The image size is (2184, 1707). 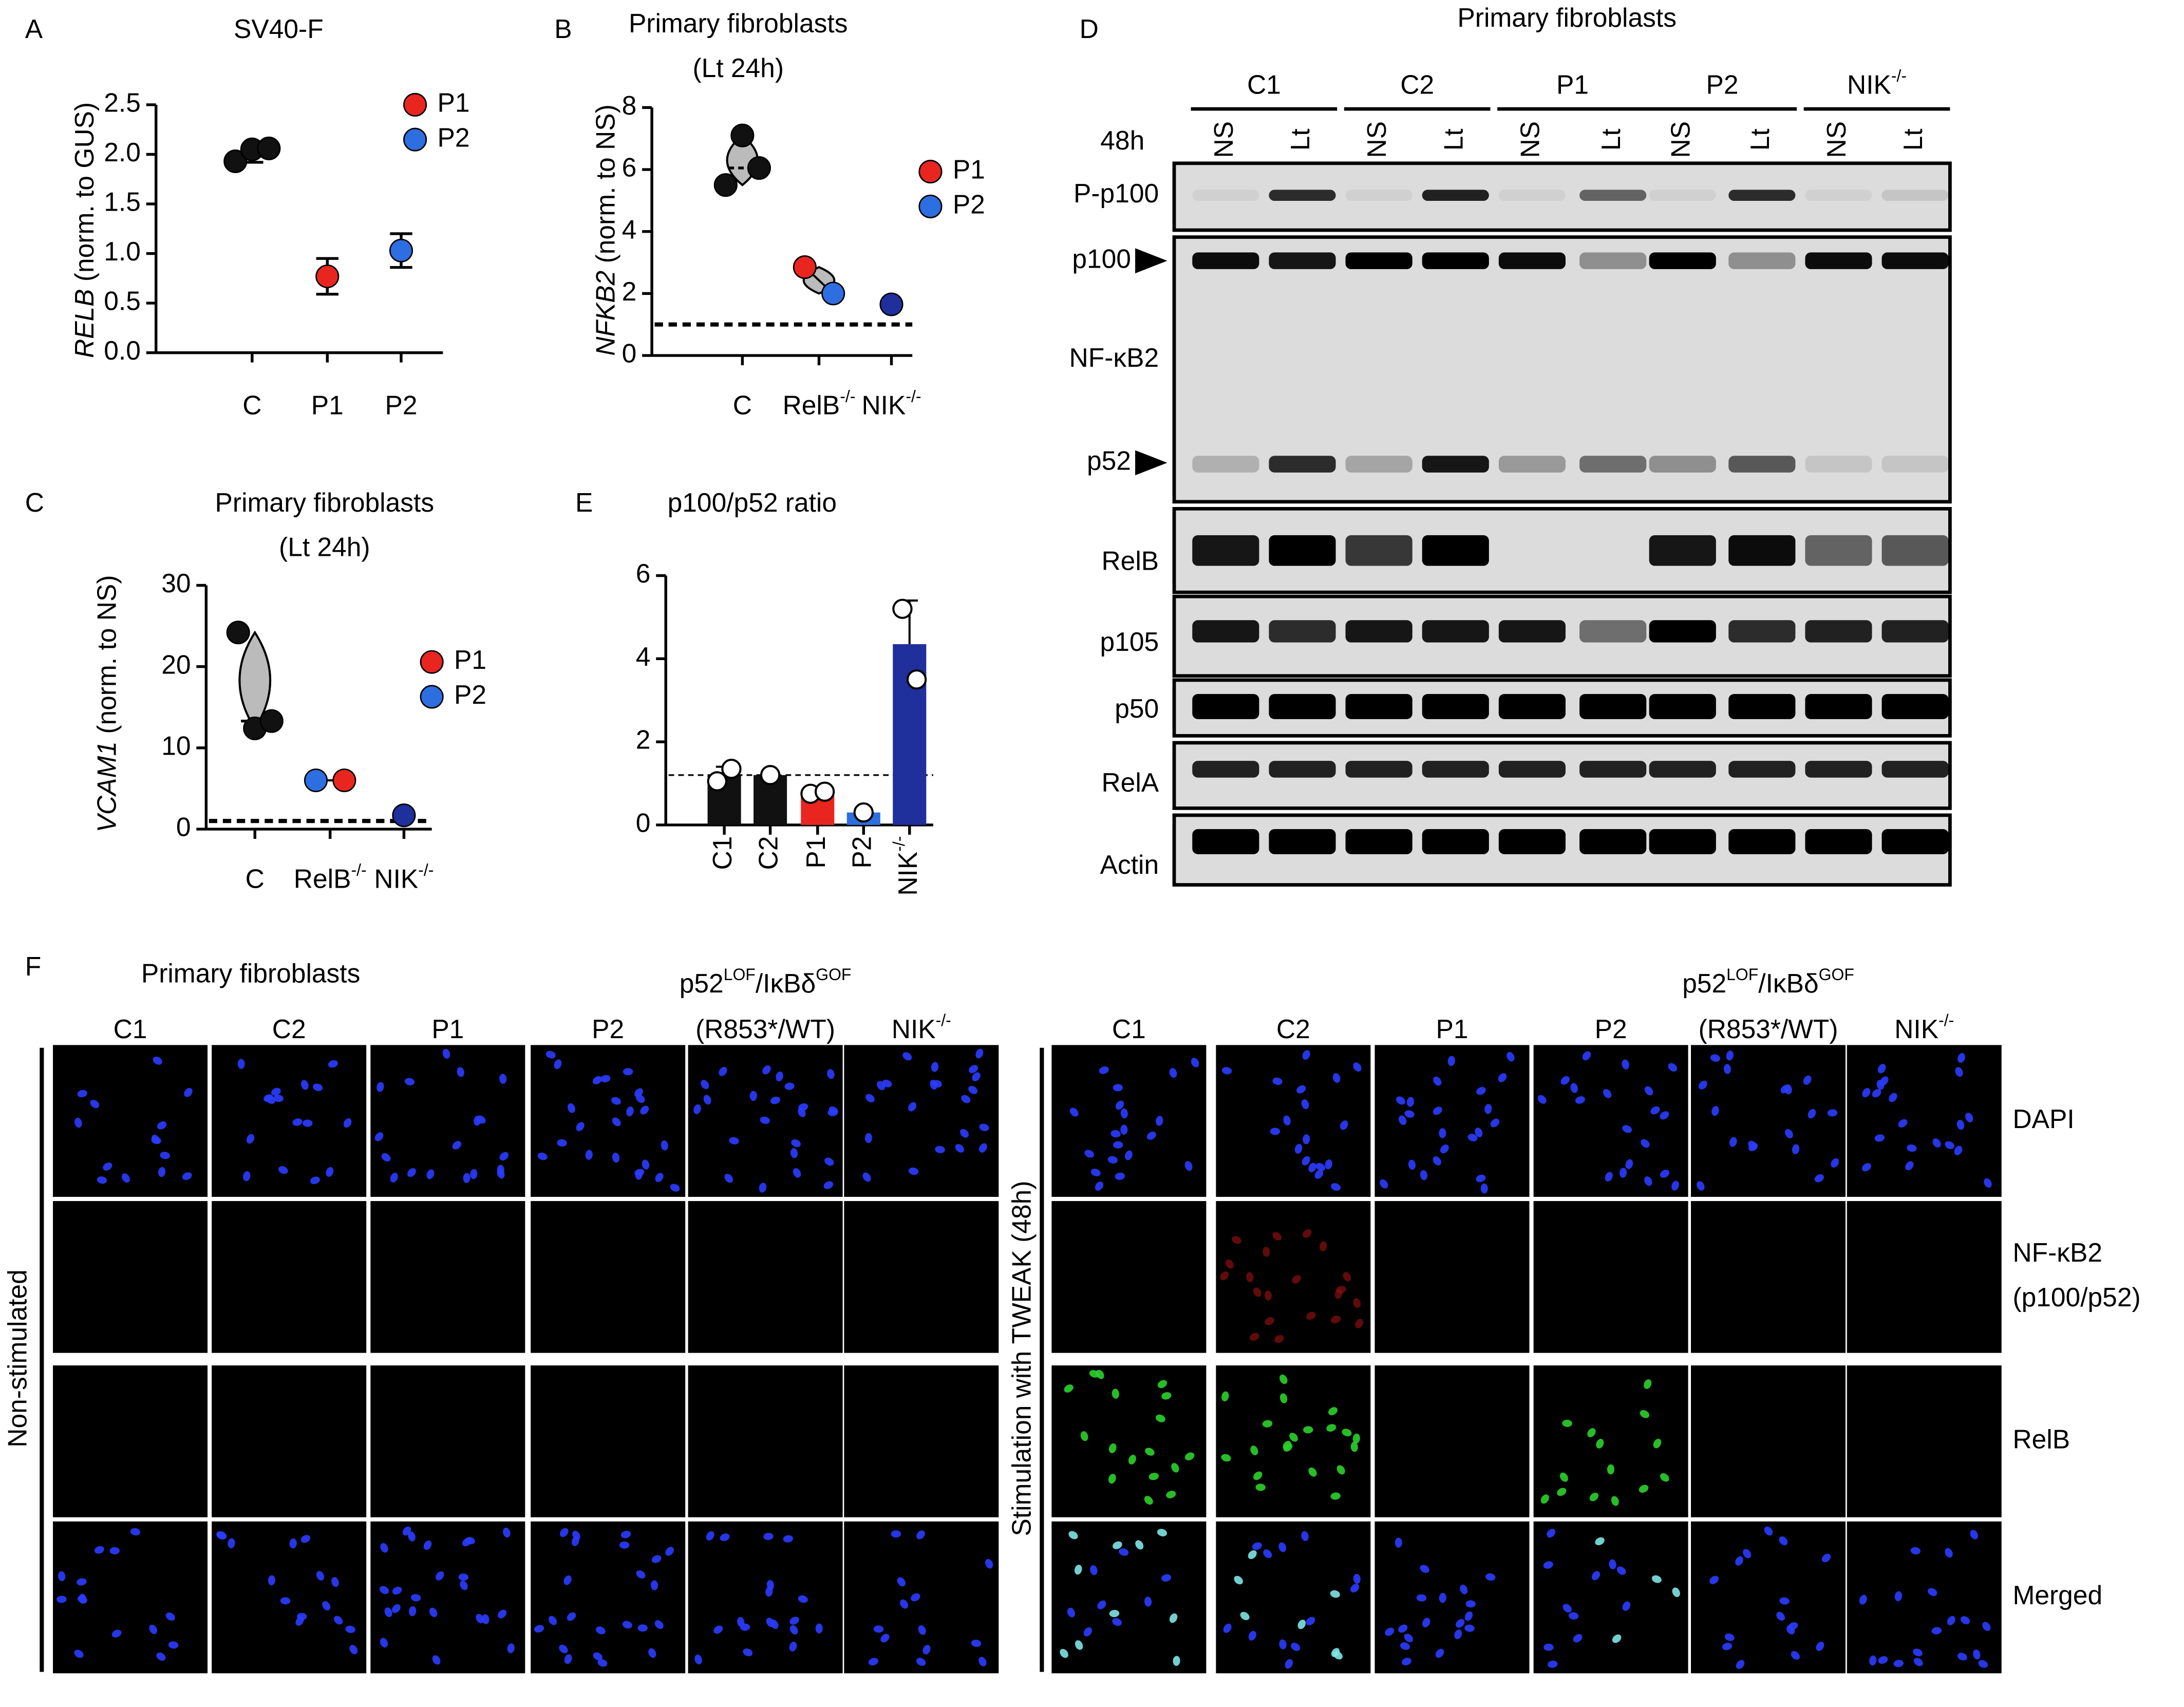 What do you see at coordinates (1680, 139) in the screenshot?
I see `lane-label: NS` at bounding box center [1680, 139].